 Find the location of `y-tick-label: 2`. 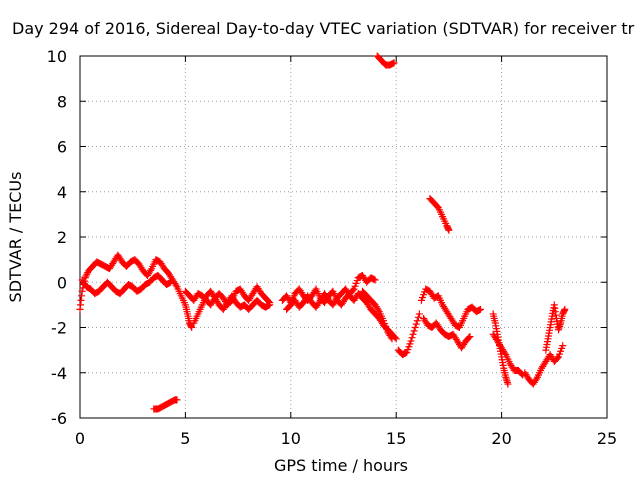

y-tick-label: 2 is located at coordinates (62, 237).